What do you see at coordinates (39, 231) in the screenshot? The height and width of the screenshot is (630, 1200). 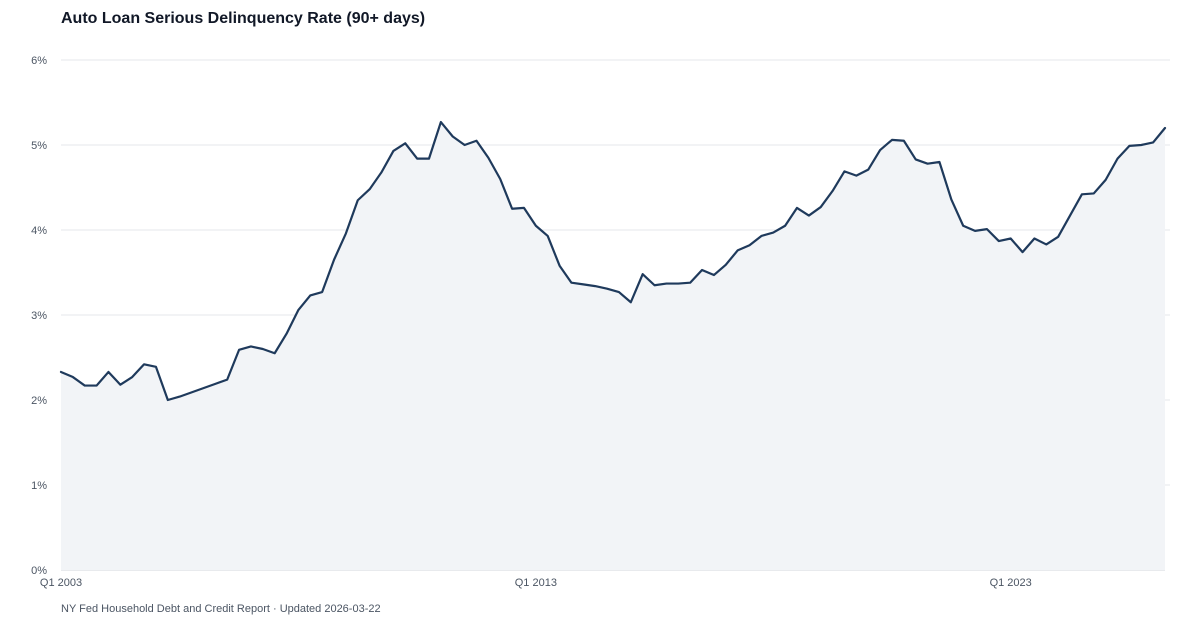 I see `y-tick-label: 4%` at bounding box center [39, 231].